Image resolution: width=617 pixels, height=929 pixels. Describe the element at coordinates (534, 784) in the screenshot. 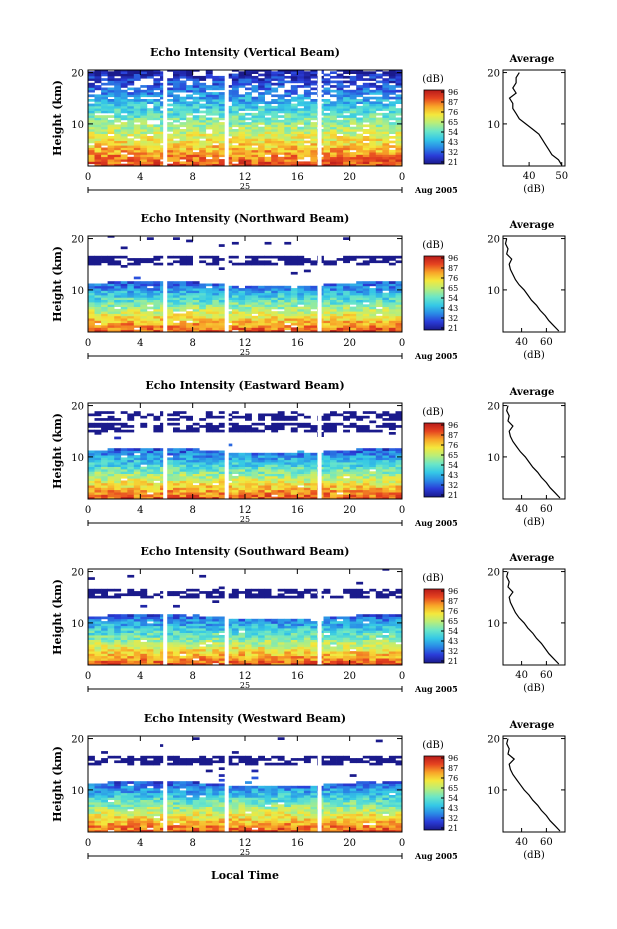

I see `profile-frame` at that location.